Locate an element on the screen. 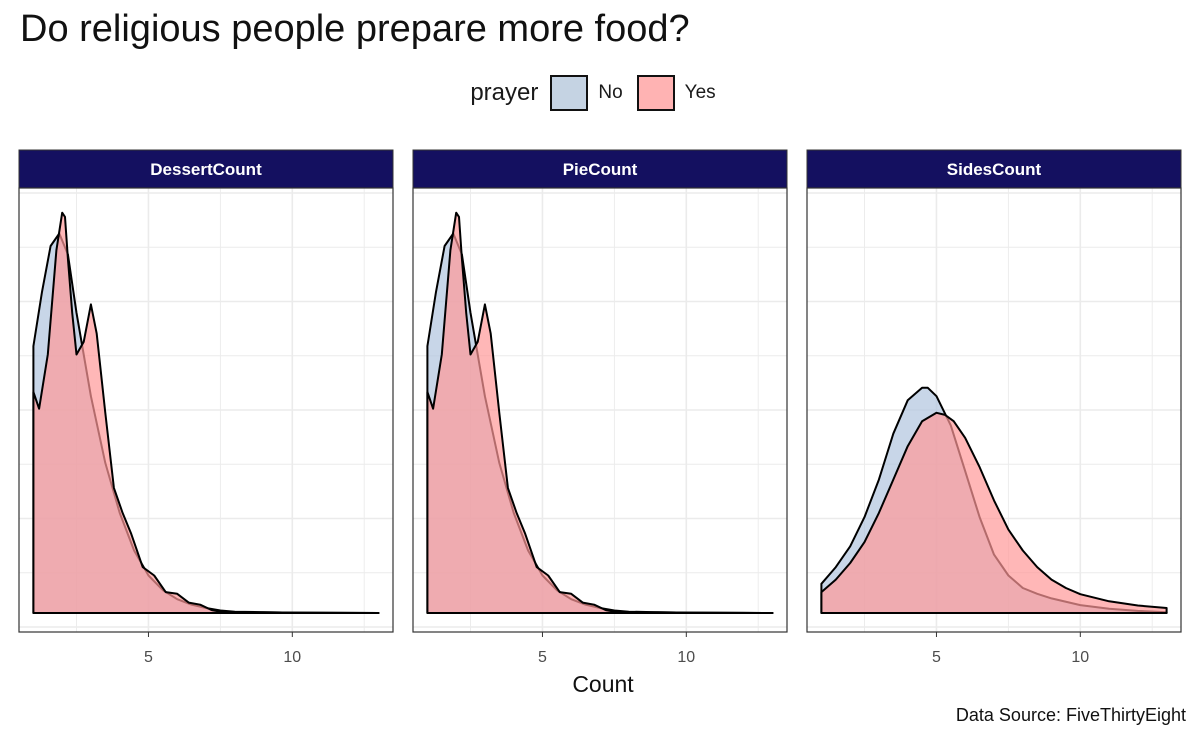 The height and width of the screenshot is (741, 1200). legend-key-yes is located at coordinates (655, 93).